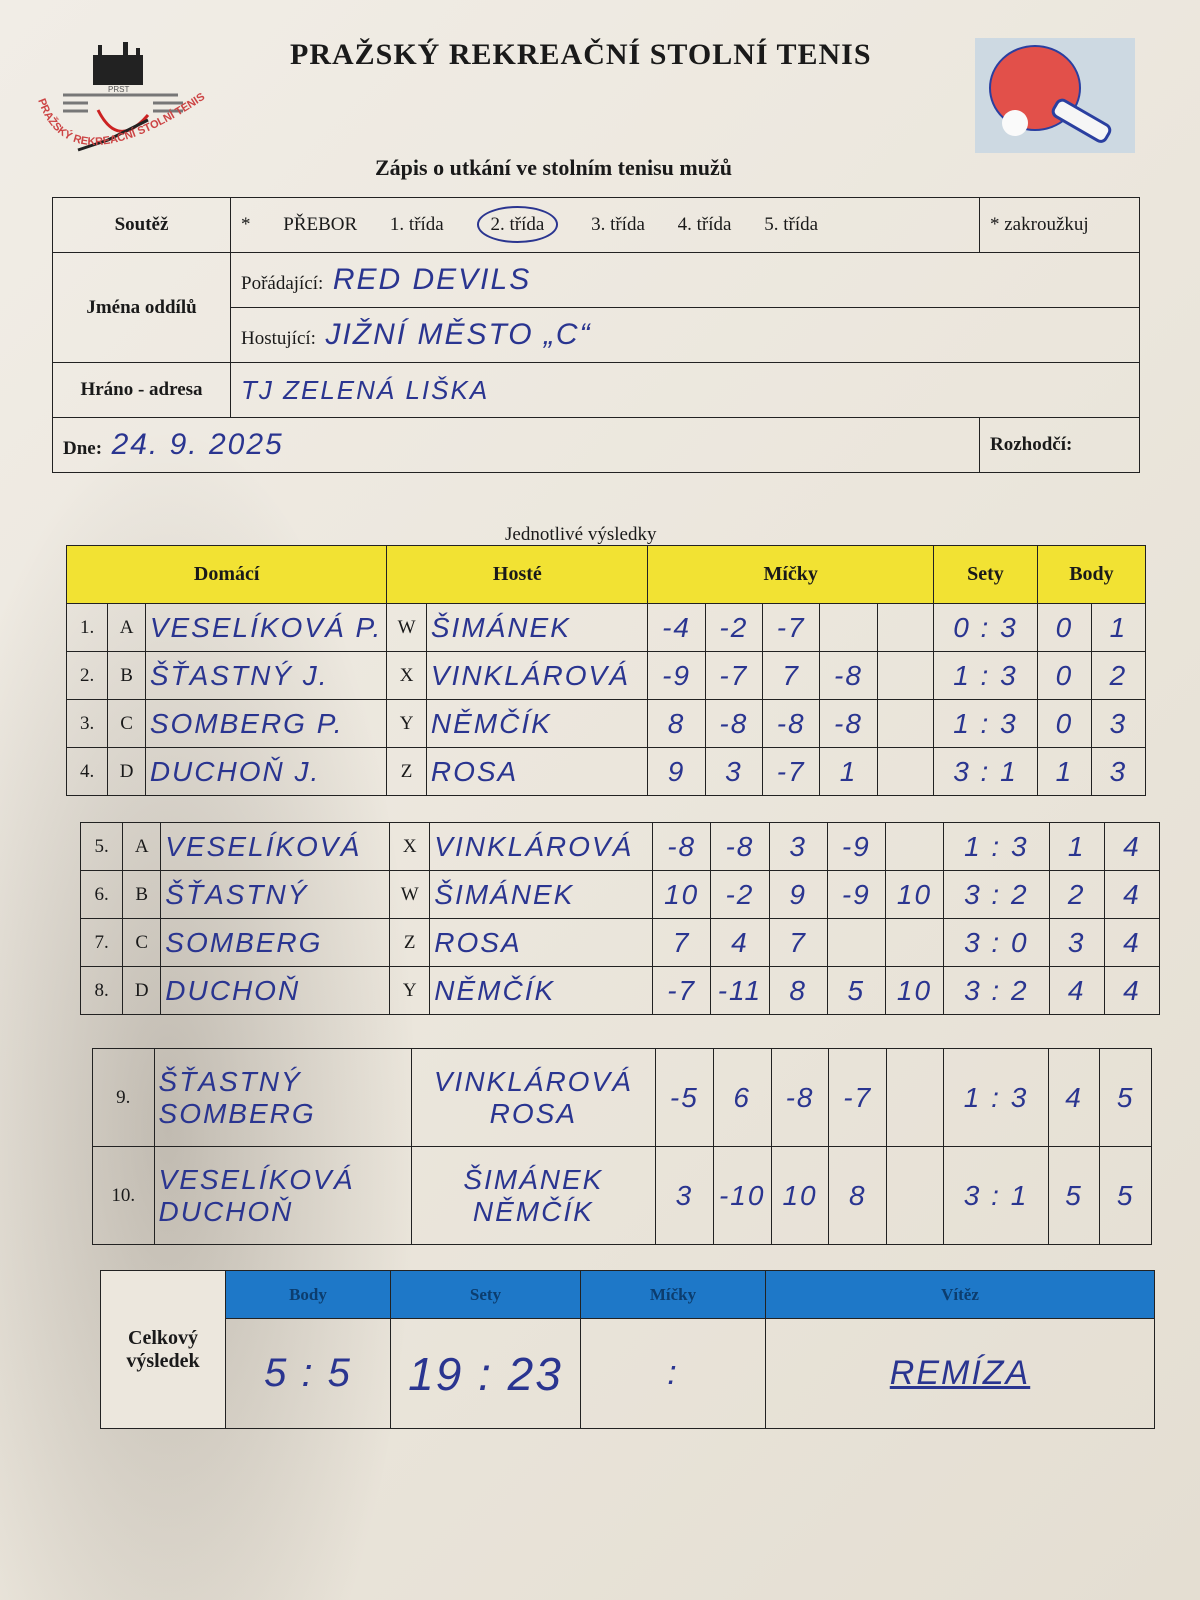  I want to click on match-number: 5., so click(101, 846).